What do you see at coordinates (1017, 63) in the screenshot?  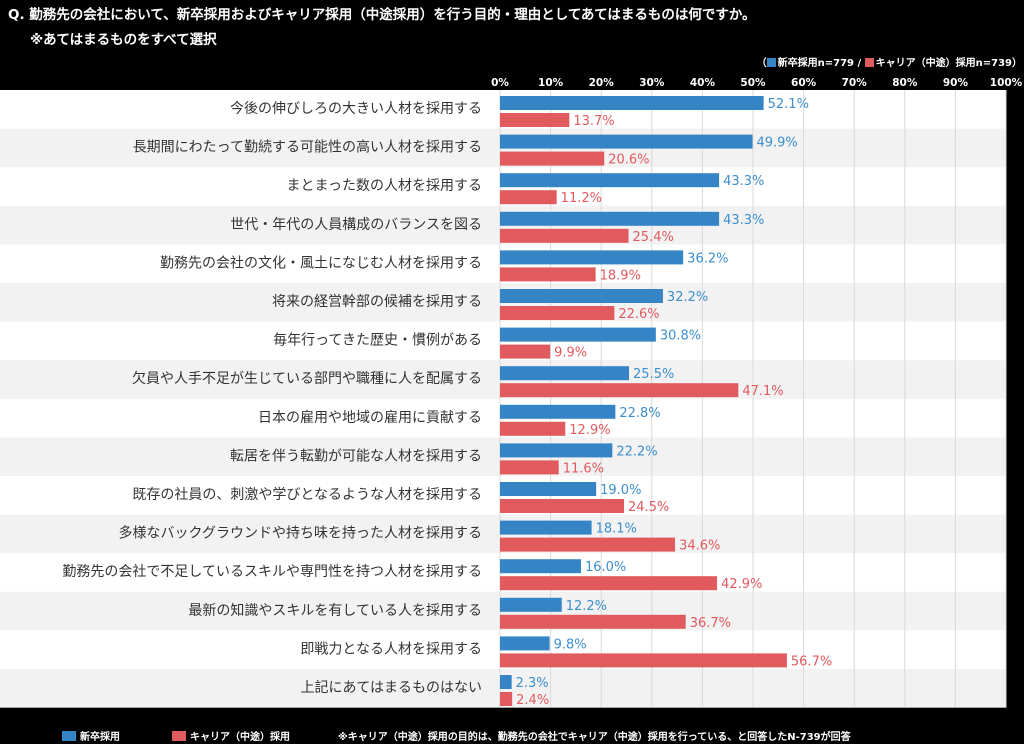 I see `legend-top-close: ）` at bounding box center [1017, 63].